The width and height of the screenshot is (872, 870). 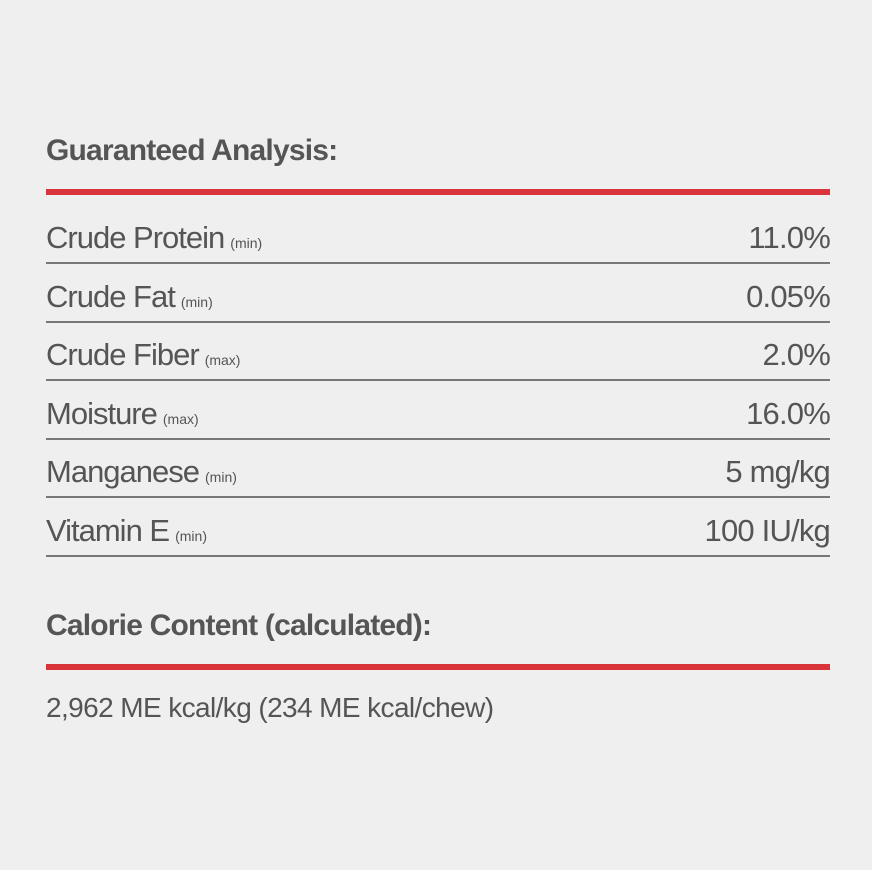 I want to click on nutrient-value: 11.0%, so click(x=789, y=237).